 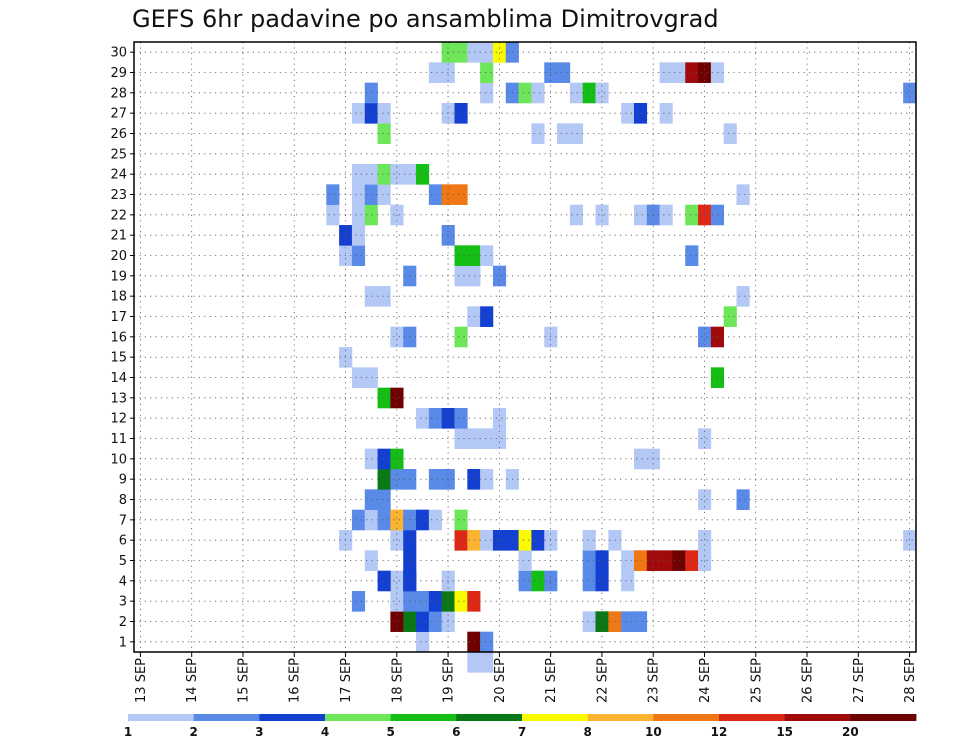 What do you see at coordinates (118, 53) in the screenshot?
I see `y-tick-label: 30` at bounding box center [118, 53].